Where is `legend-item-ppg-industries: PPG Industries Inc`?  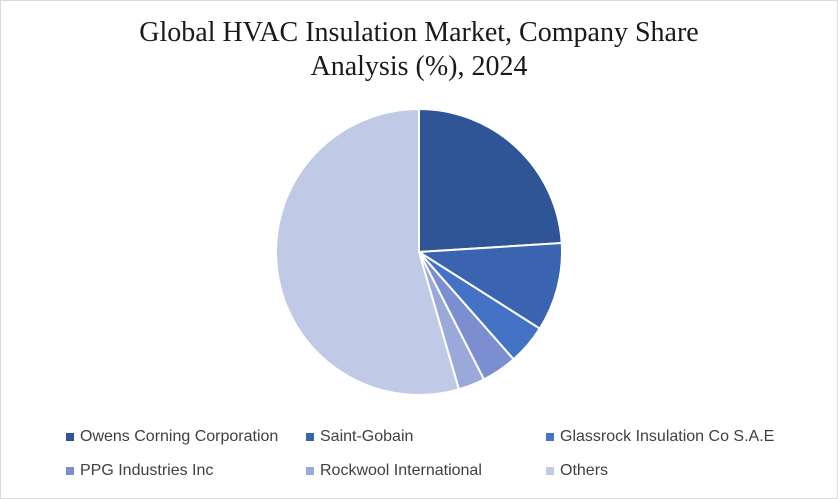 legend-item-ppg-industries: PPG Industries Inc is located at coordinates (139, 471).